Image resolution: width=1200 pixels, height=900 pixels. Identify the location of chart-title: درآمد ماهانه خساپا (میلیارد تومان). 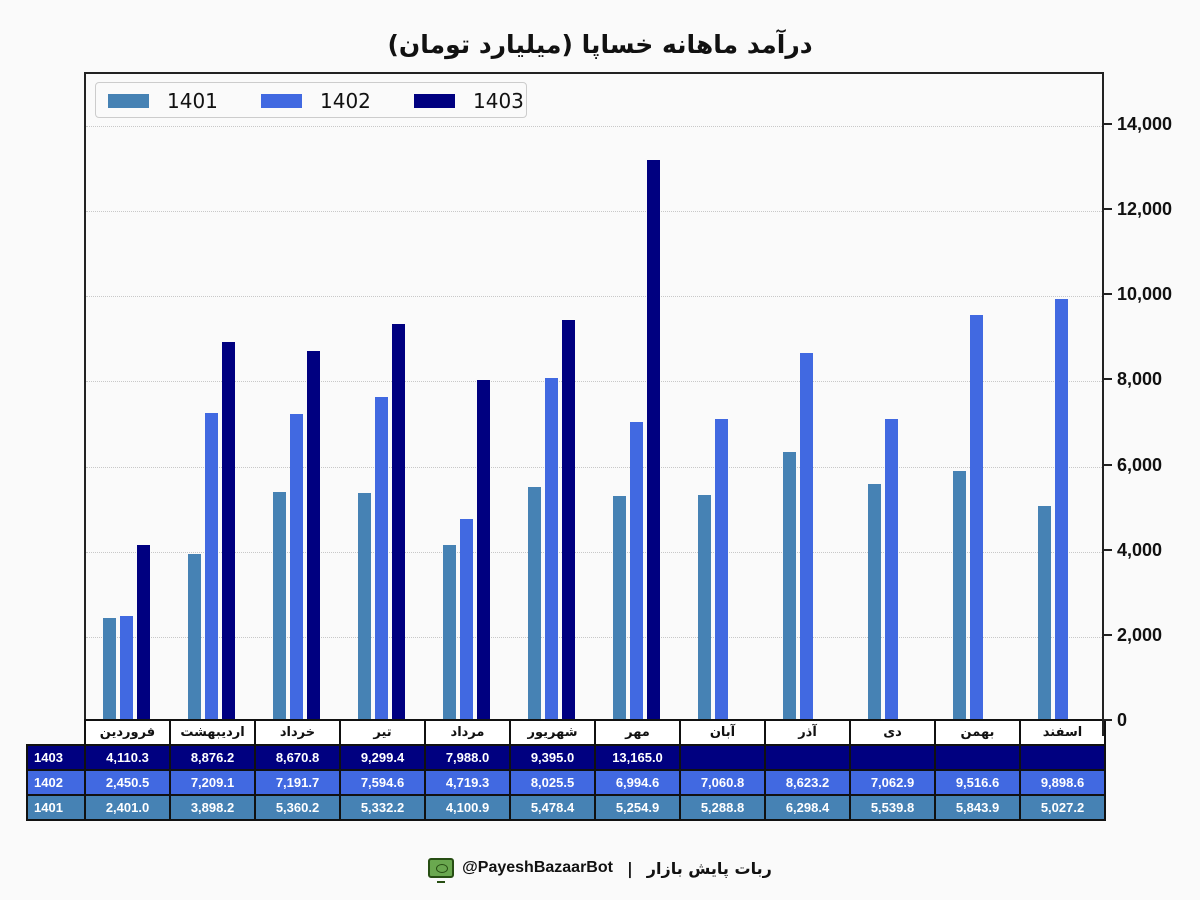
(600, 44).